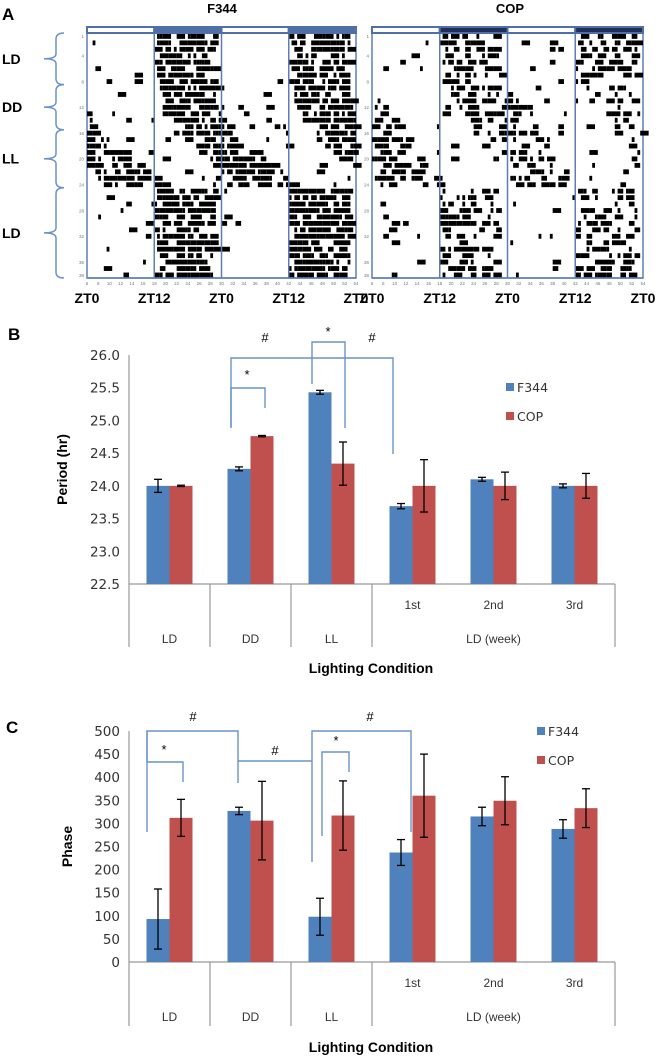 The height and width of the screenshot is (1059, 666). Describe the element at coordinates (181, 889) in the screenshot. I see `bar-cop` at that location.